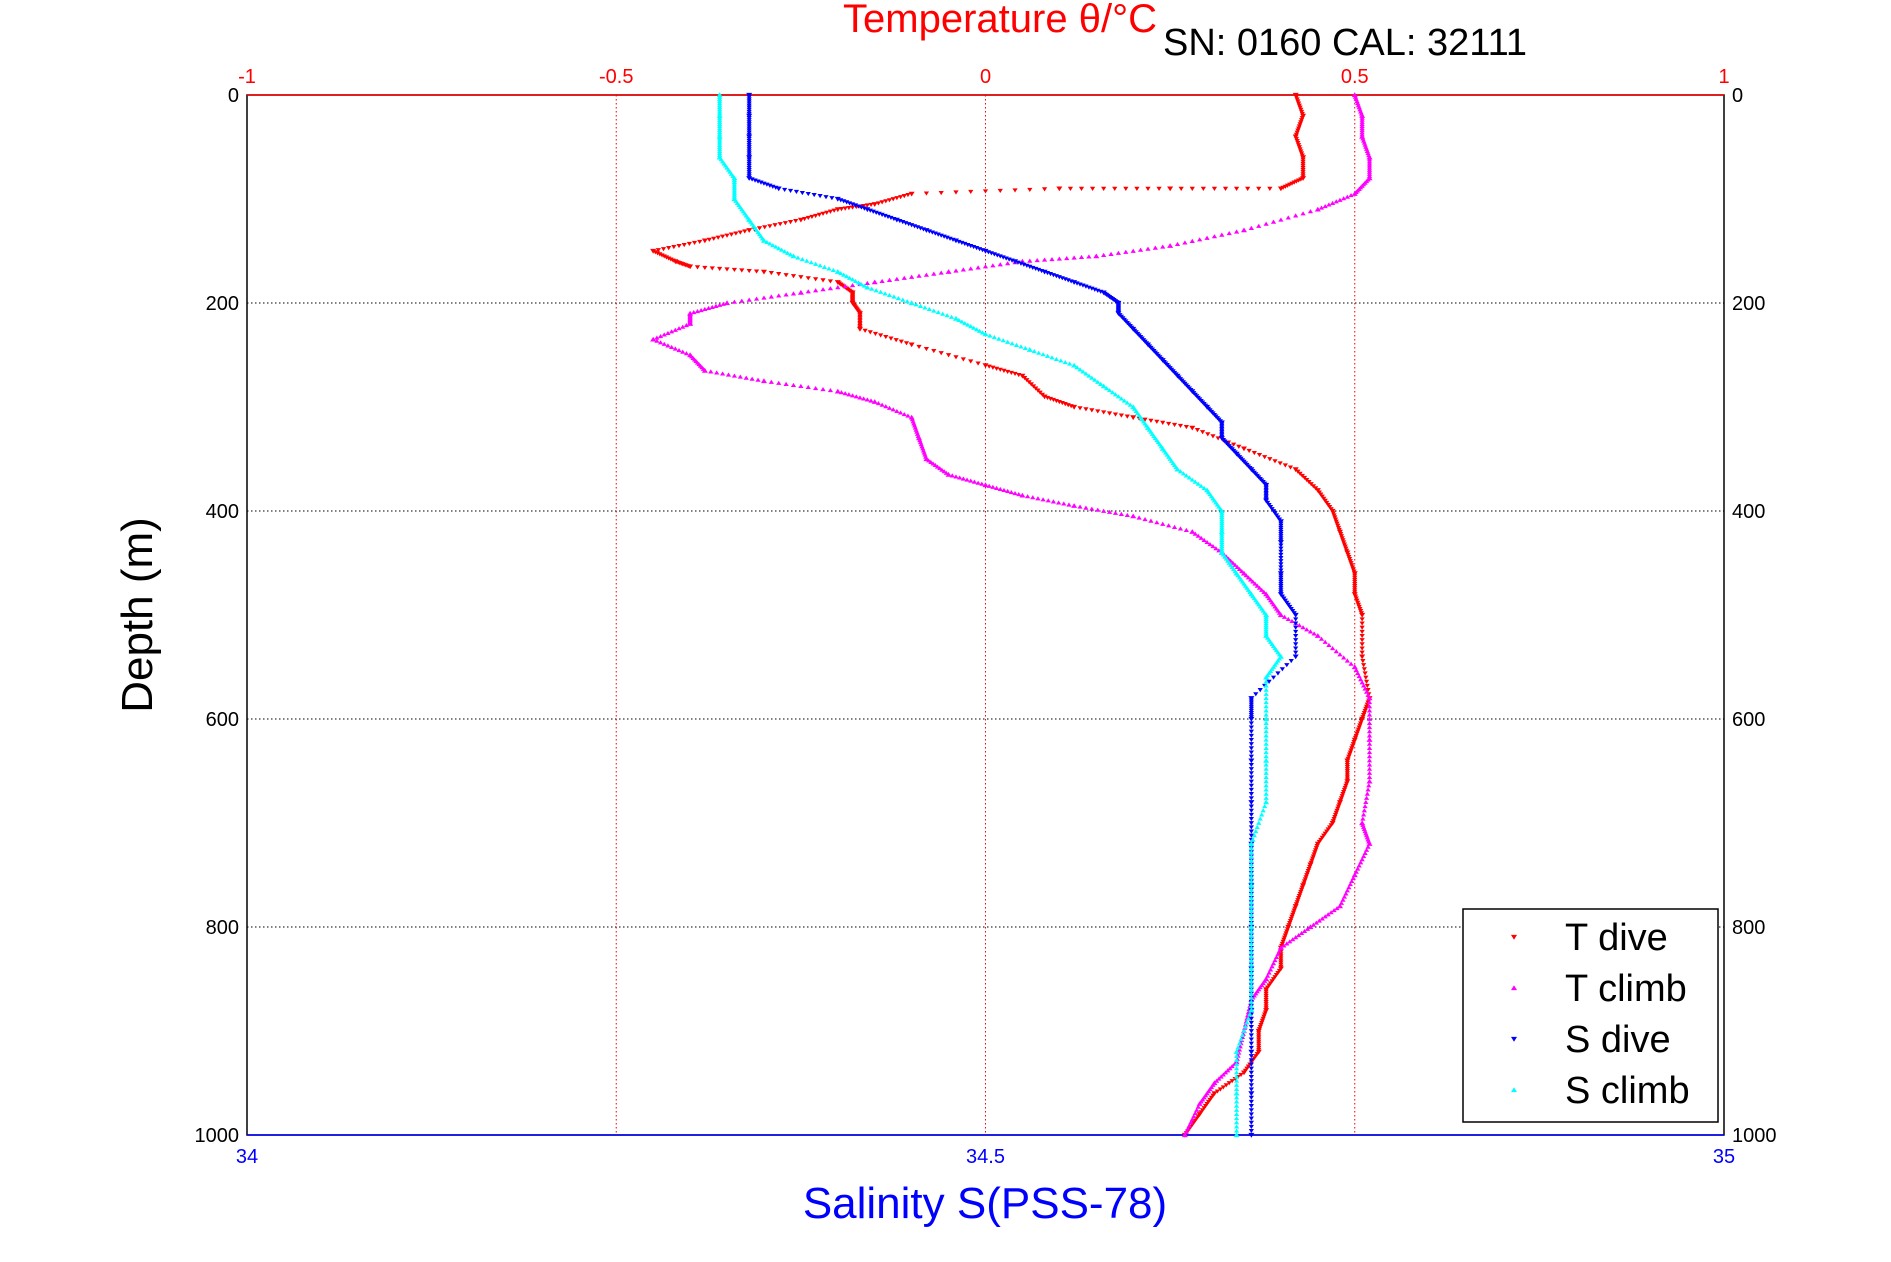 This screenshot has height=1262, width=1891. I want to click on x-axis-label-bottom: Salinity S(PSS-78), so click(985, 1203).